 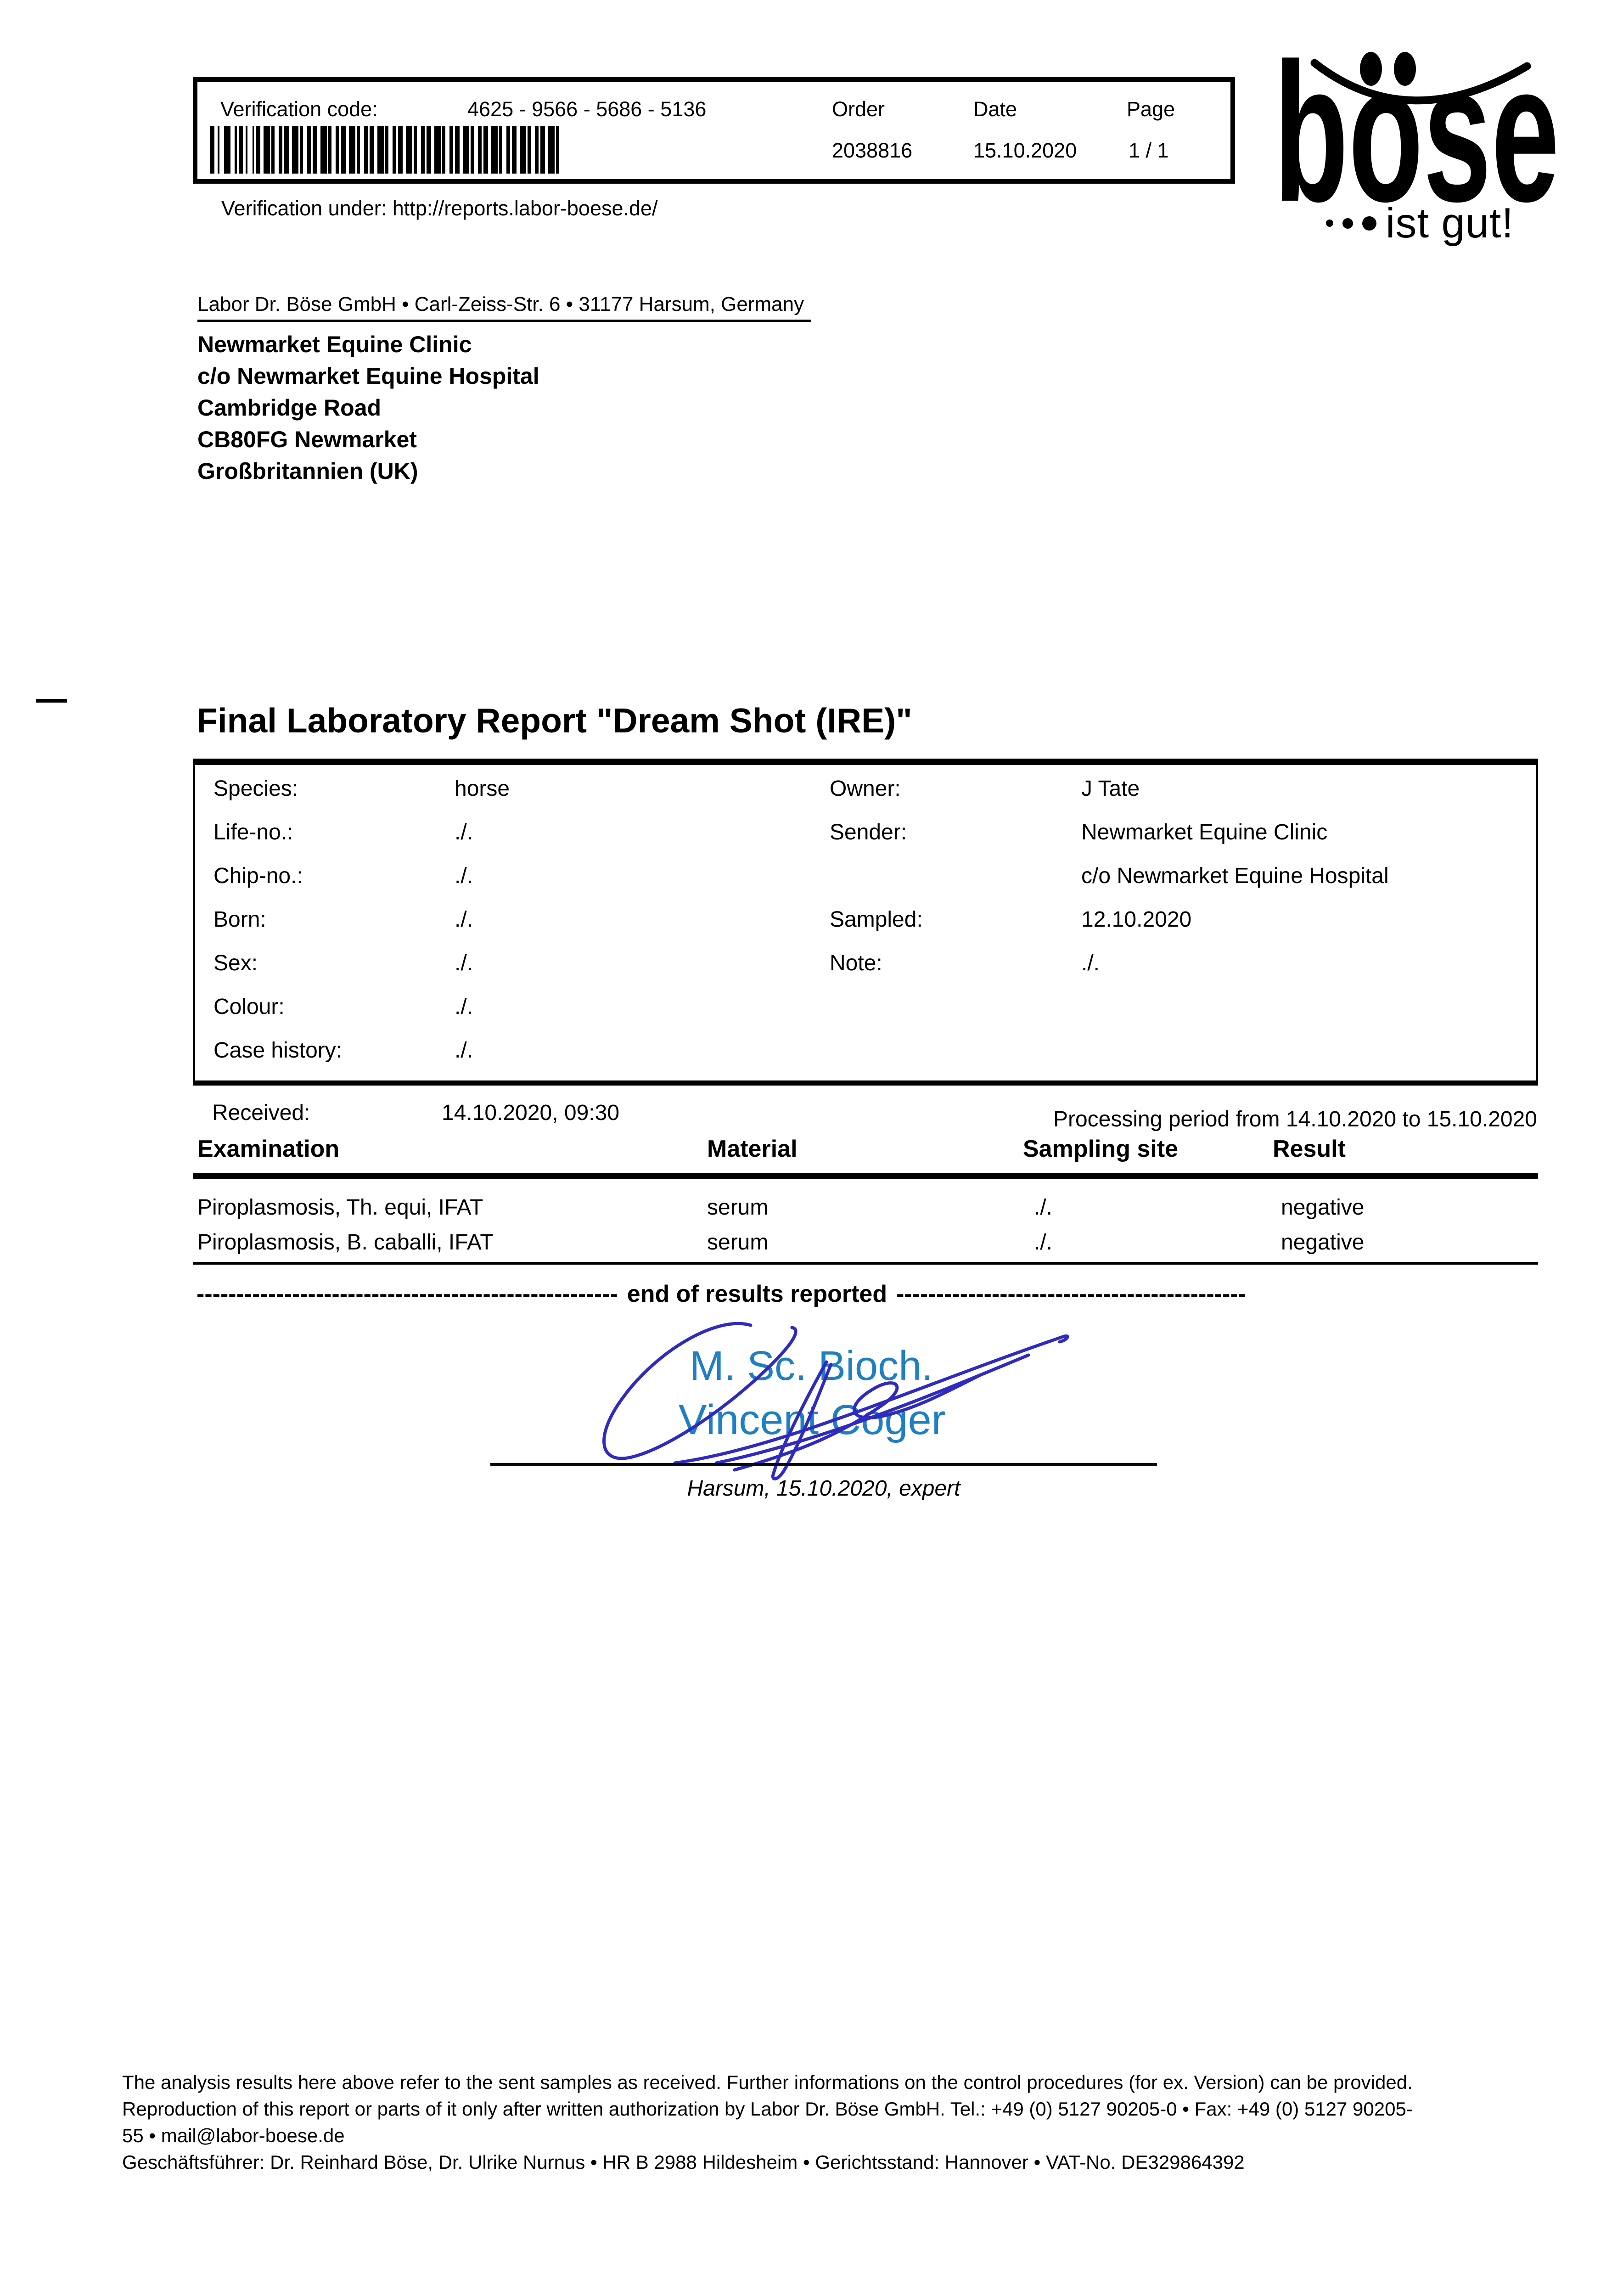 I want to click on handwritten-signature-ink, so click(x=835, y=1401).